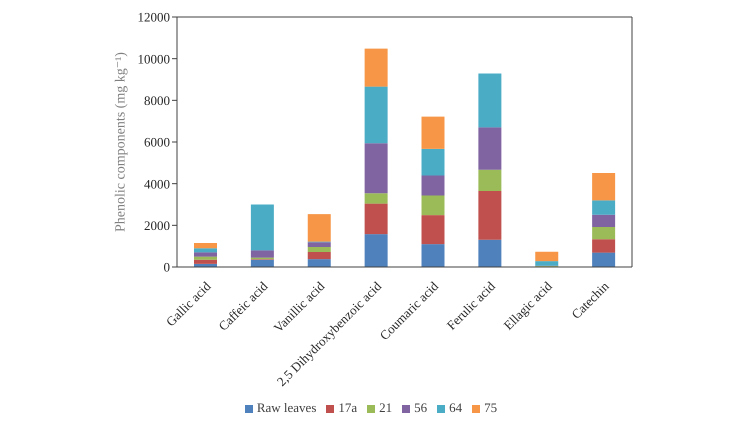  What do you see at coordinates (157, 142) in the screenshot?
I see `y-tick-label: 6000` at bounding box center [157, 142].